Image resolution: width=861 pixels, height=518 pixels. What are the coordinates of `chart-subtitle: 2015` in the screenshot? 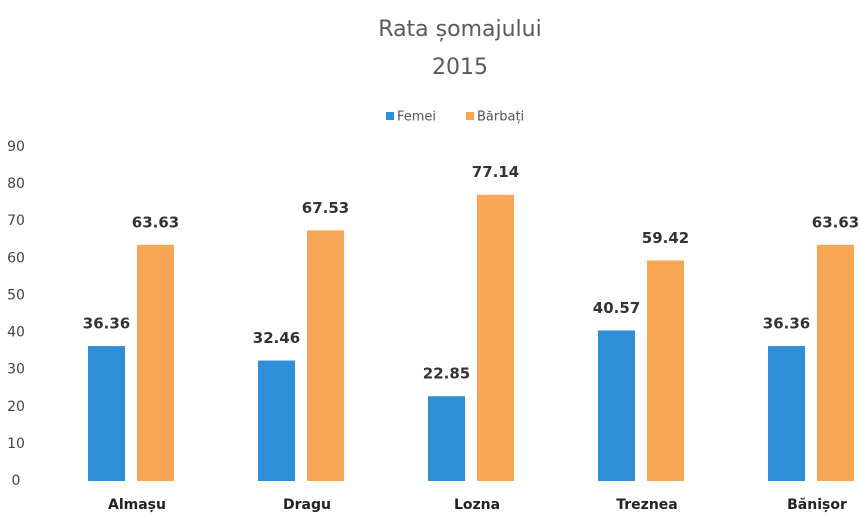 It's located at (460, 67).